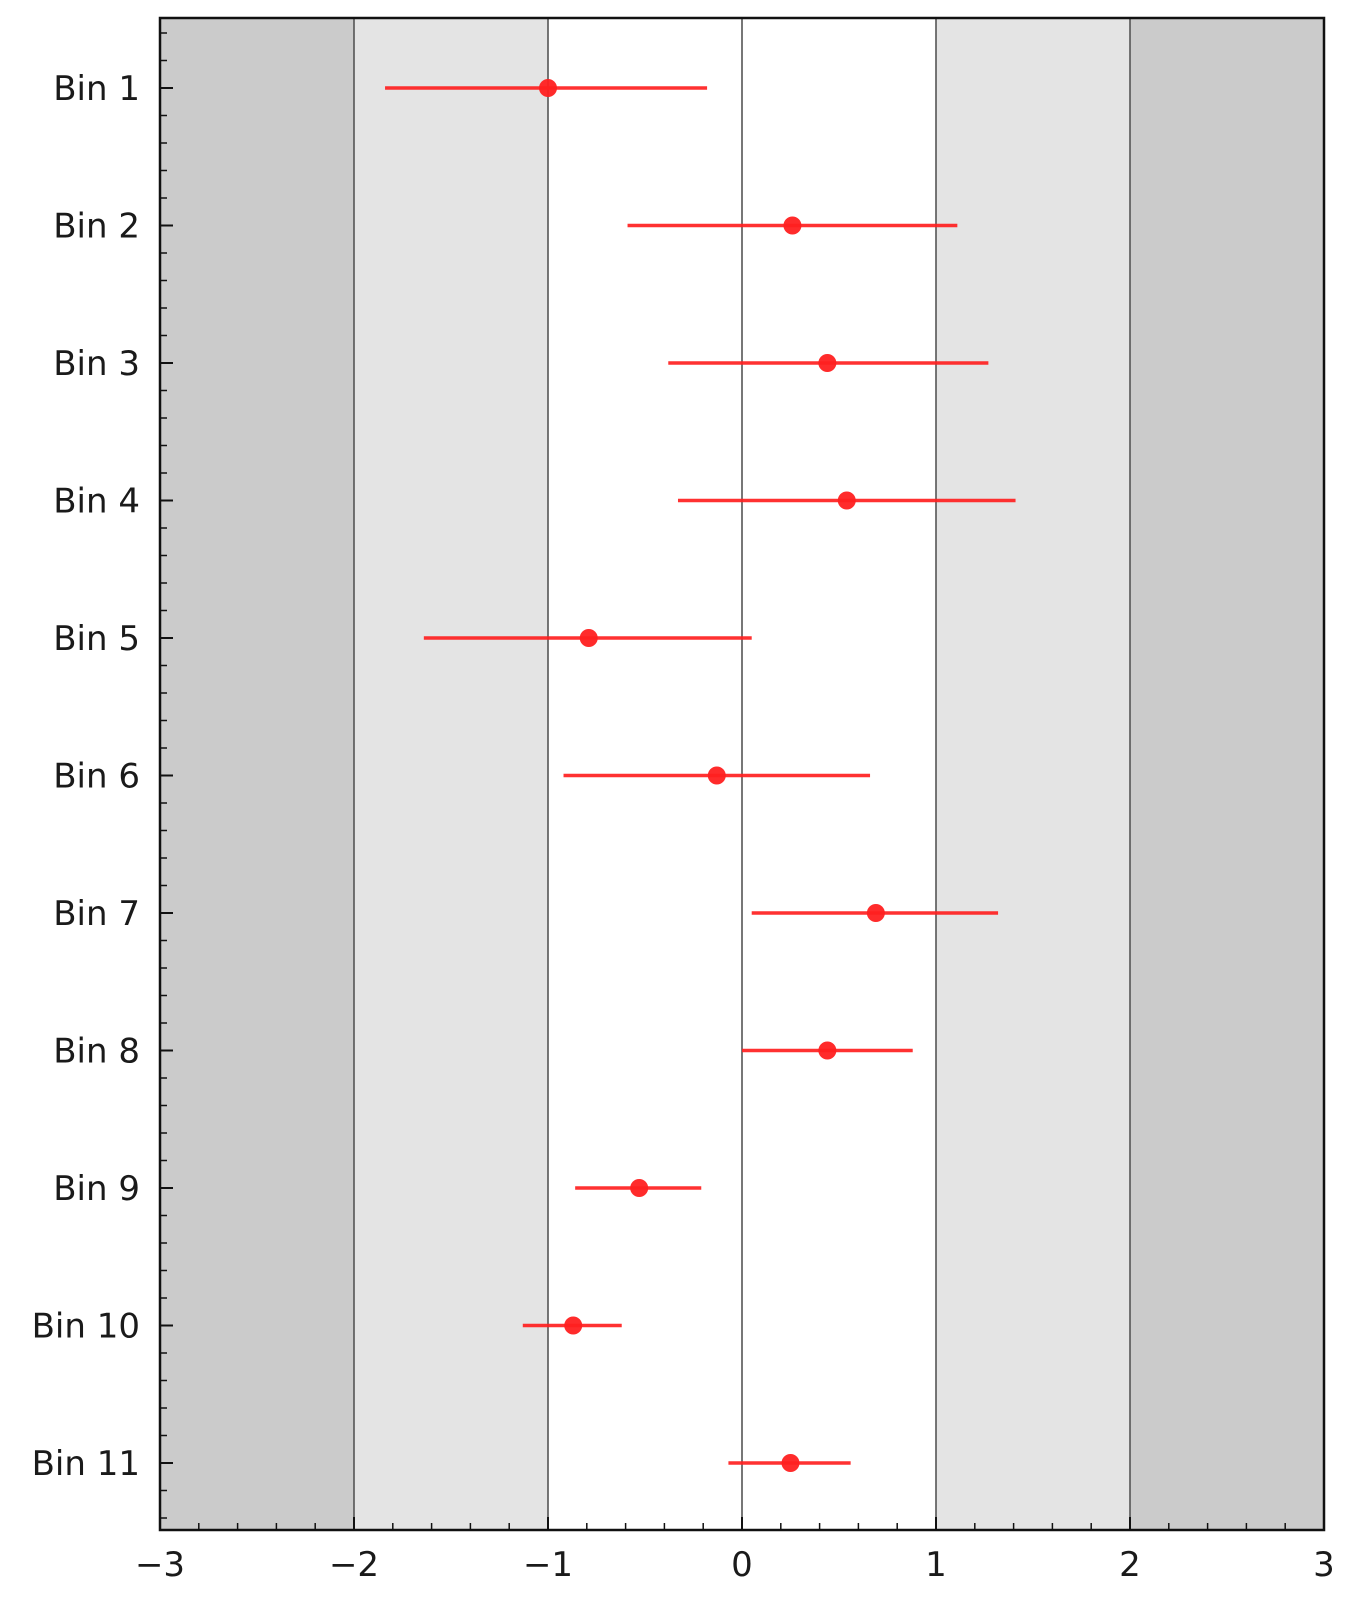 The height and width of the screenshot is (1608, 1355). Describe the element at coordinates (160, 1565) in the screenshot. I see `x-tick-label: −3` at that location.